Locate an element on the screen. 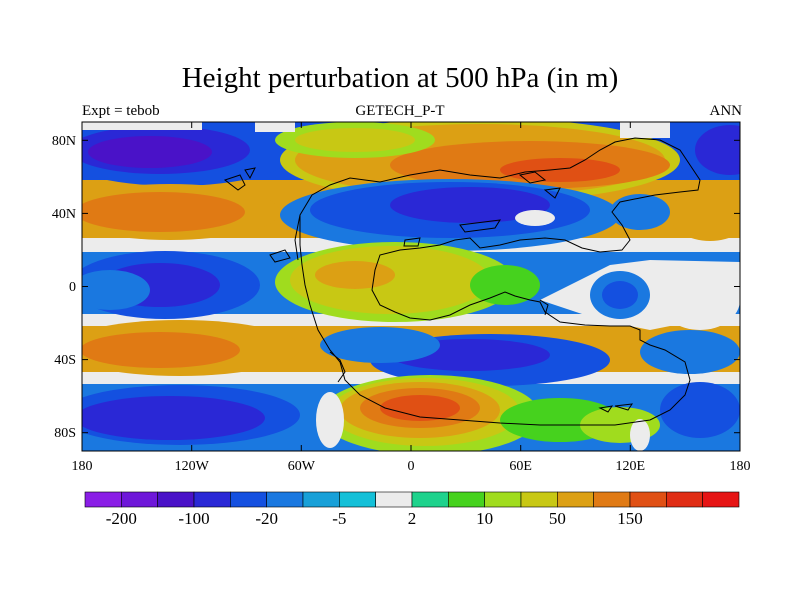 The image size is (800, 600). colorbar-label: -100 is located at coordinates (193, 518).